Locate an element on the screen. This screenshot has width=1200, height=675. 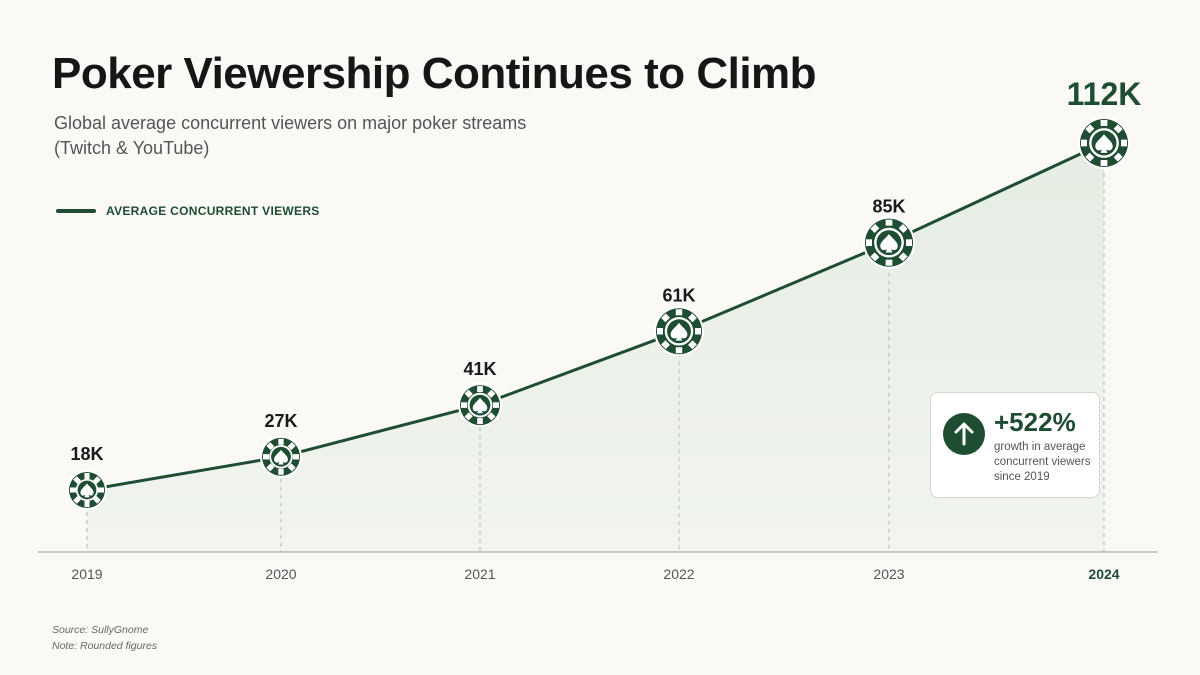
data-label-2022: 61K is located at coordinates (678, 295).